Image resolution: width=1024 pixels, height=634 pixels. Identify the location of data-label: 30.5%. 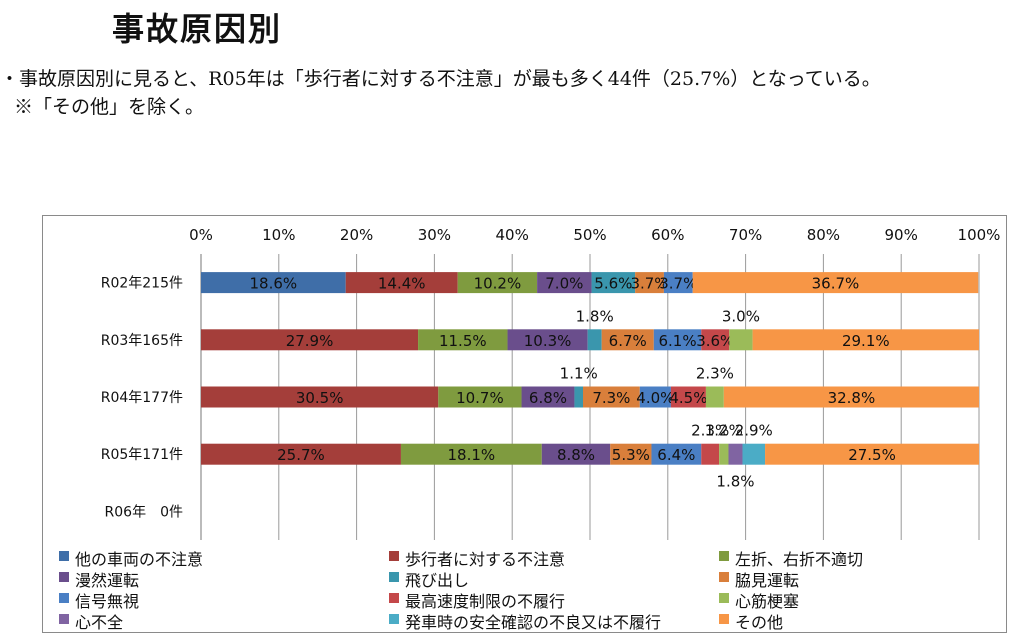
(320, 398).